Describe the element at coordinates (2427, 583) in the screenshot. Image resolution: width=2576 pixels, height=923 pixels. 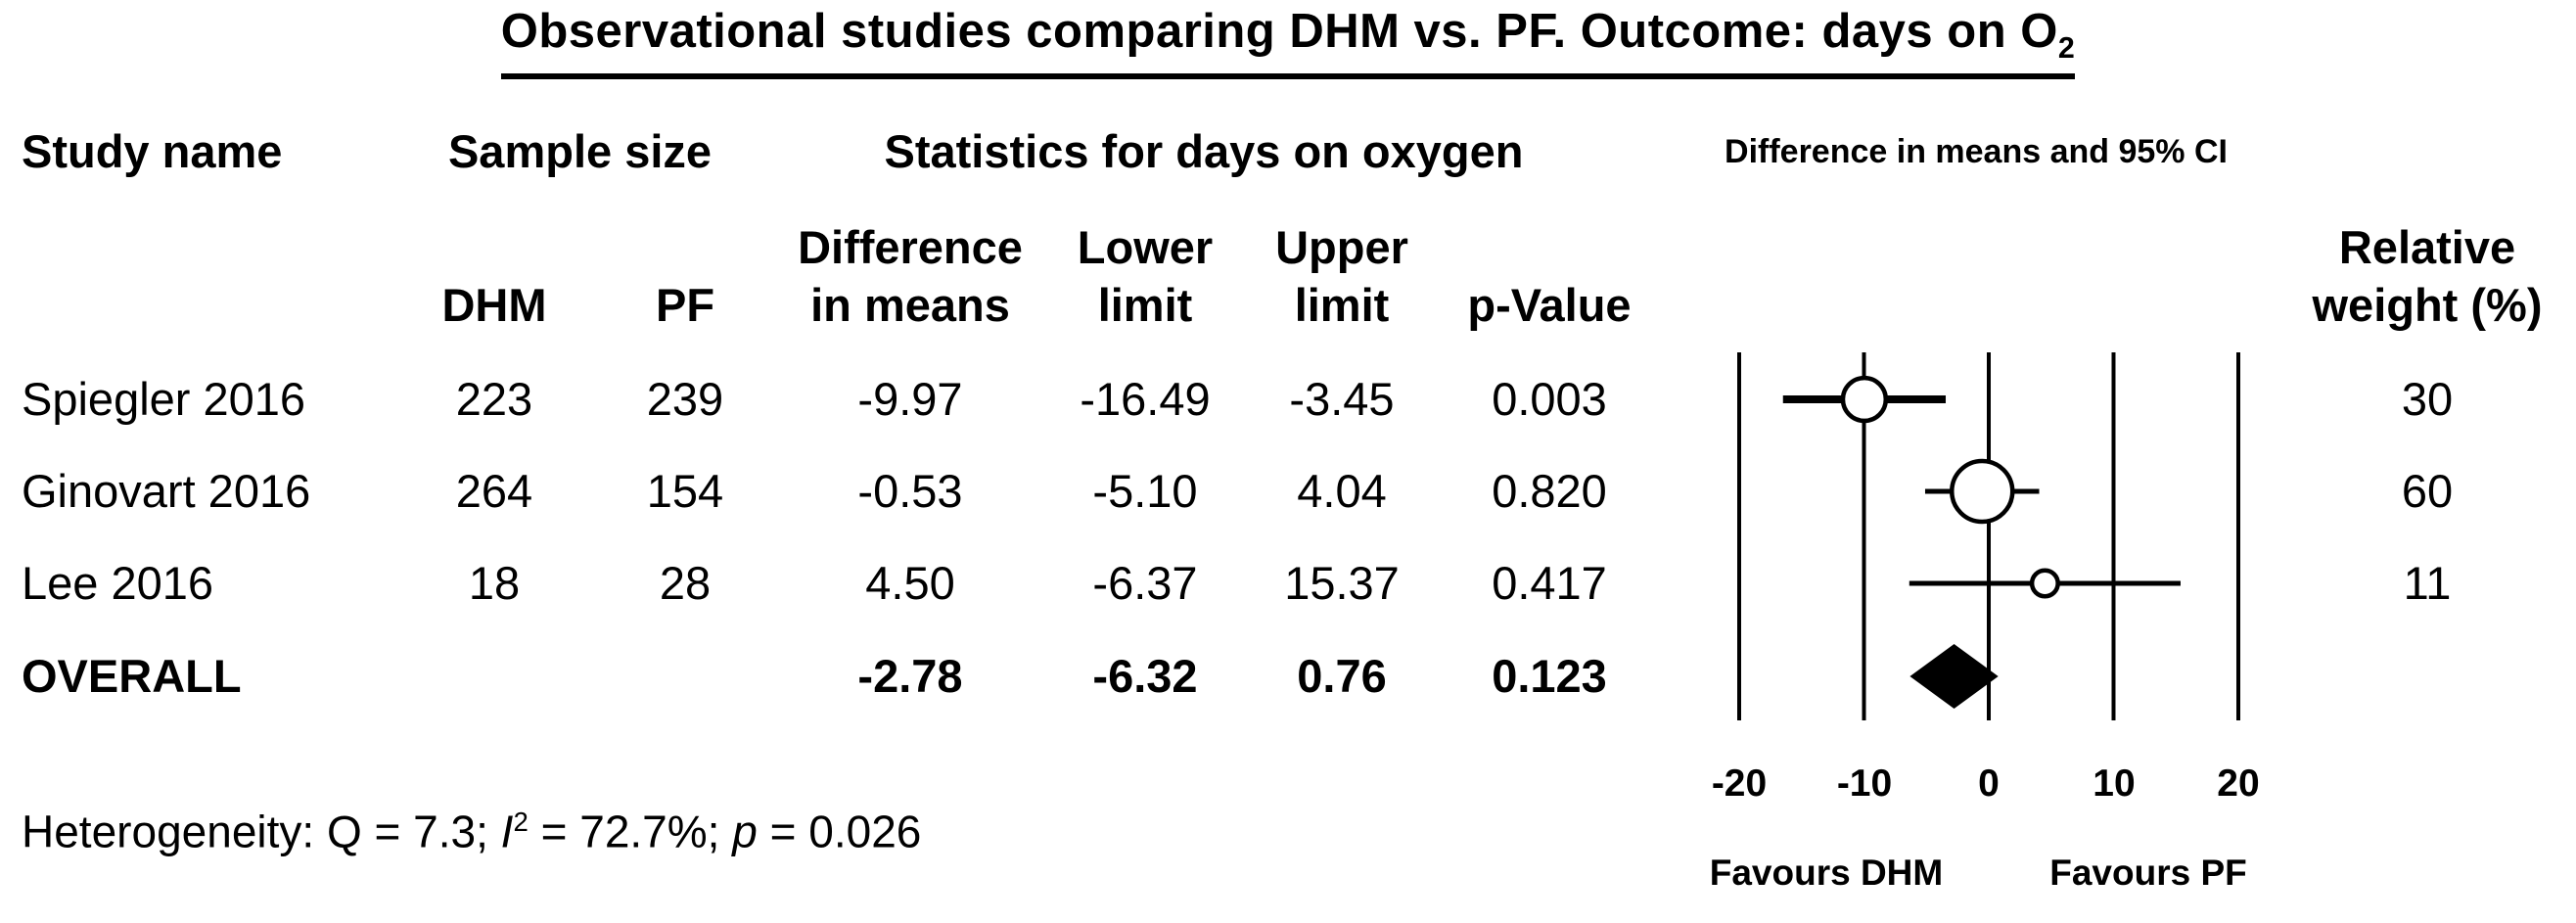
I see `cell-relative-weight: 11` at that location.